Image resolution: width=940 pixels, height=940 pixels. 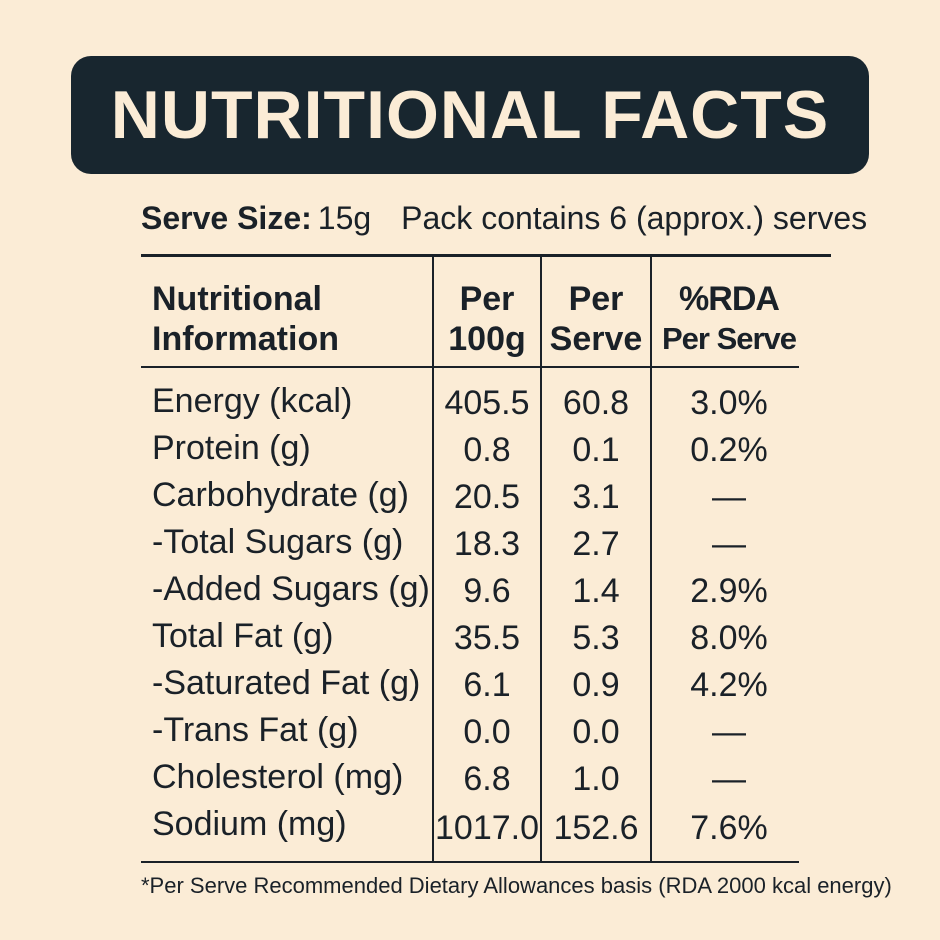 I want to click on row-rda: 0.2%, so click(x=729, y=450).